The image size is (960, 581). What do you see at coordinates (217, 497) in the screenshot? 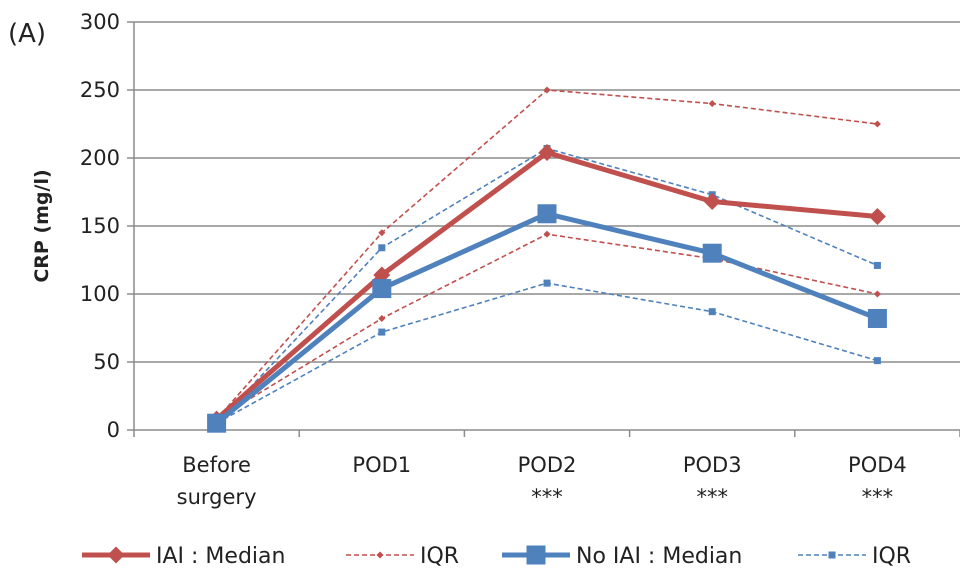
I see `x-category-label: surgery` at bounding box center [217, 497].